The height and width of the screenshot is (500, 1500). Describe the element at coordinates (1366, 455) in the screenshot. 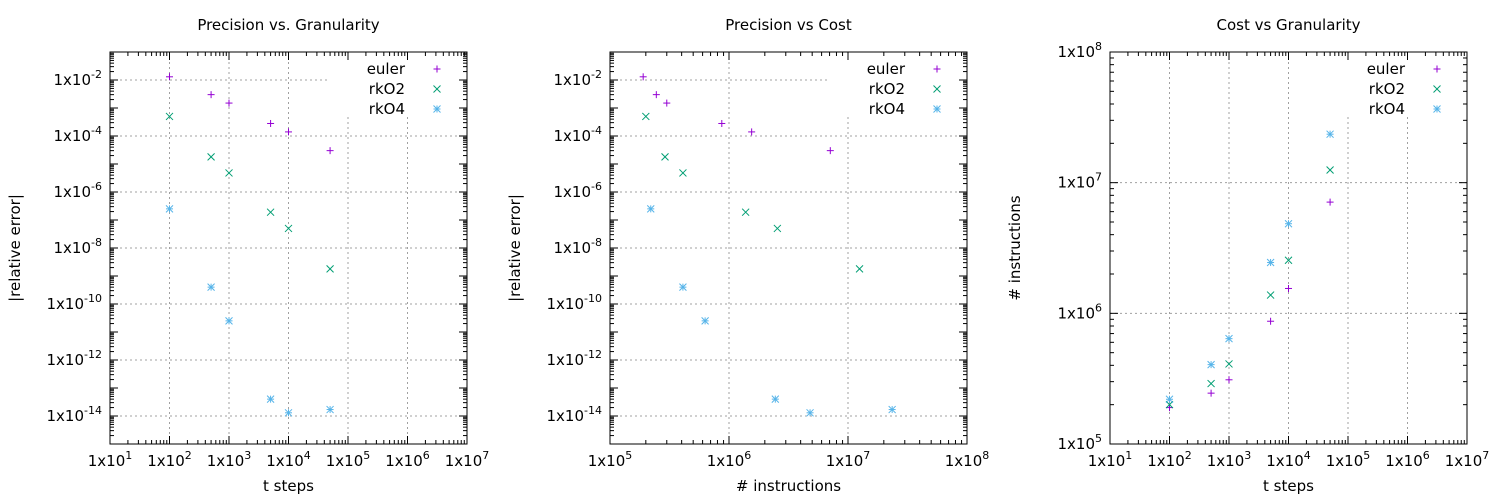

I see `x-tick-label-exponent: 5` at that location.